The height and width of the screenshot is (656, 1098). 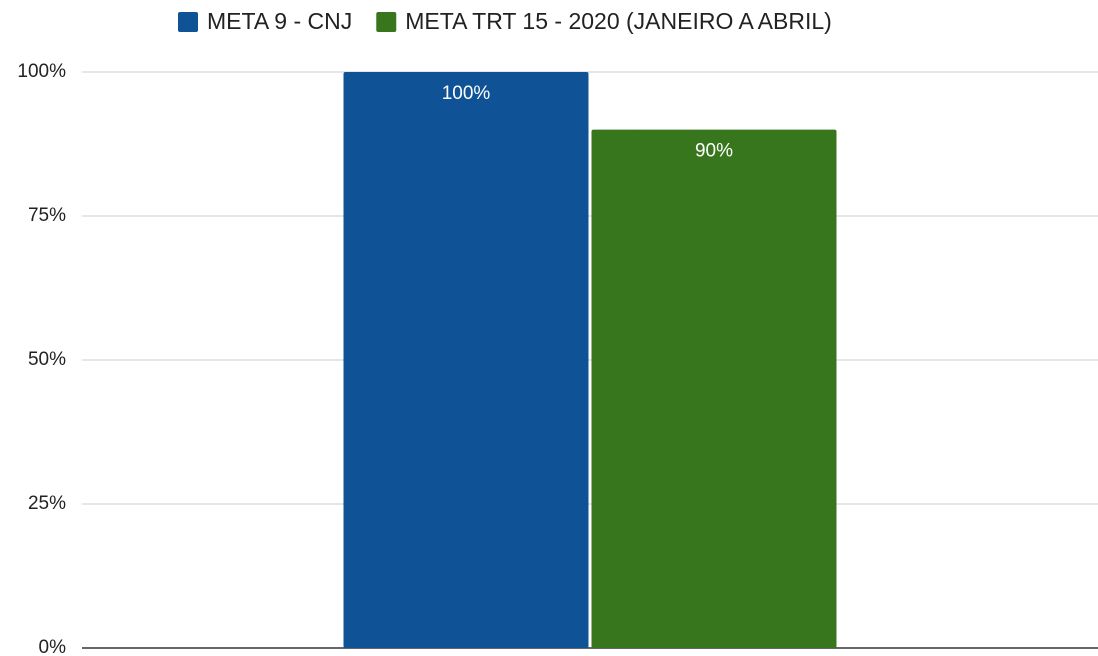 What do you see at coordinates (47, 503) in the screenshot?
I see `y-tick-label: 25%` at bounding box center [47, 503].